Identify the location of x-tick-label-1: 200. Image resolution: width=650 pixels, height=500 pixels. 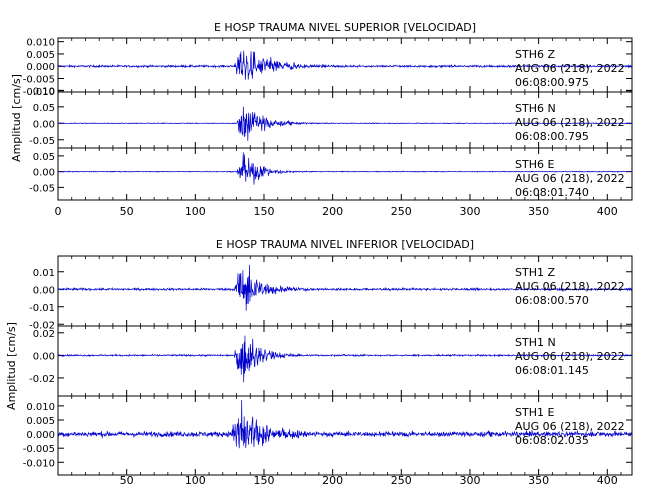
(332, 480).